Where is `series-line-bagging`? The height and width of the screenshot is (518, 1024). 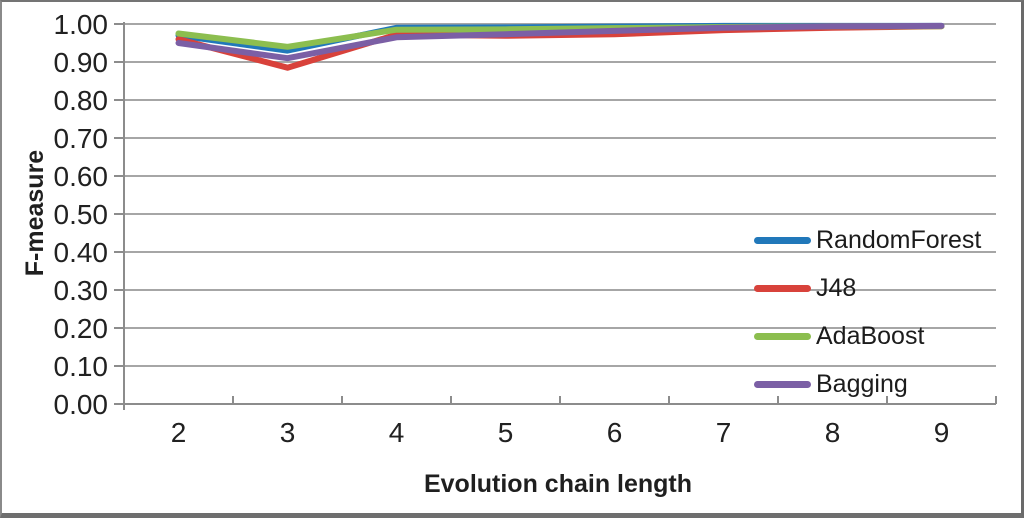 series-line-bagging is located at coordinates (560, 42).